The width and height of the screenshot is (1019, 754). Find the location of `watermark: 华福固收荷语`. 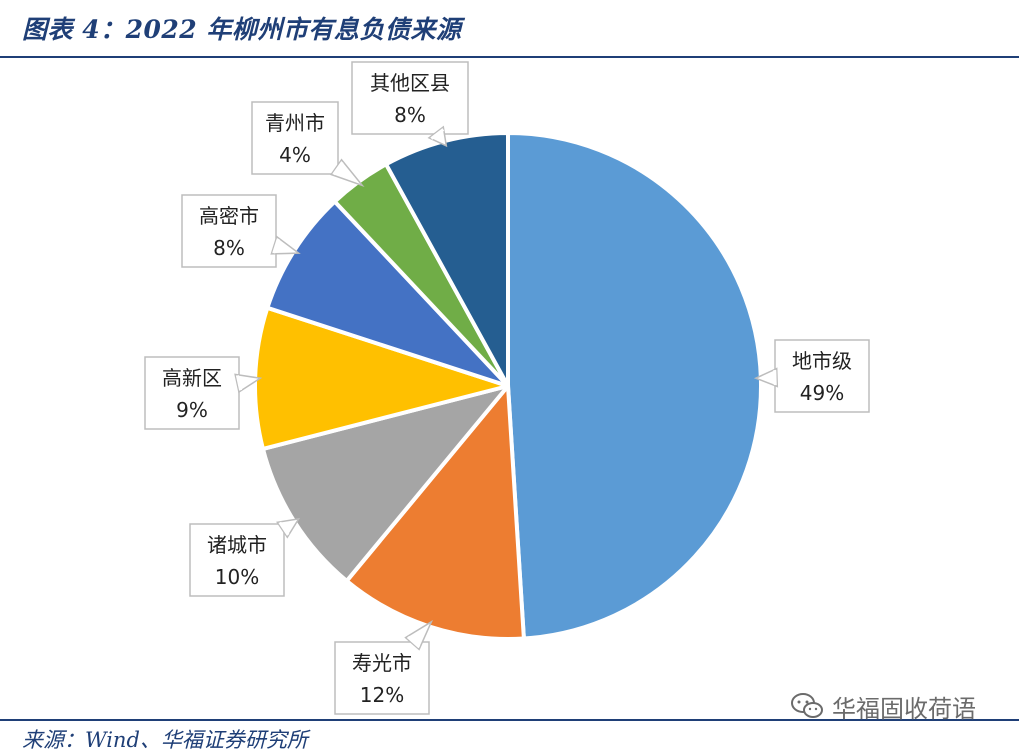

watermark: 华福固收荷语 is located at coordinates (883, 706).